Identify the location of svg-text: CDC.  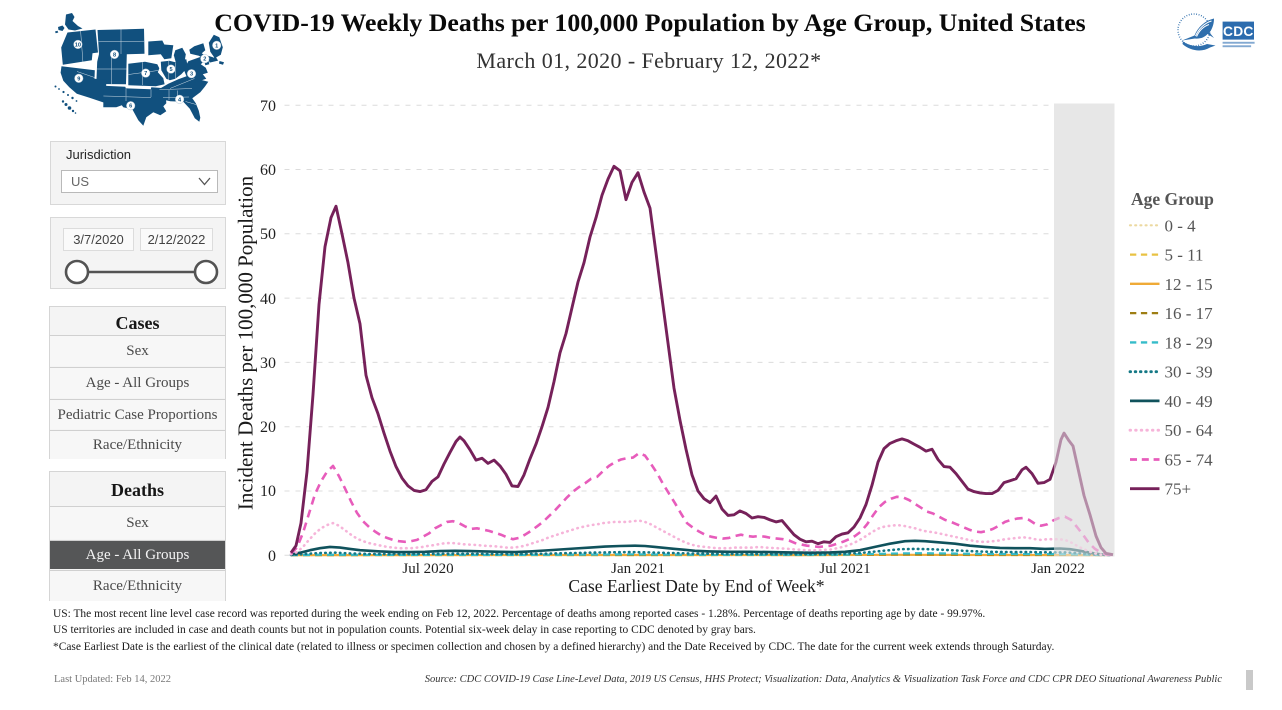
(1238, 31).